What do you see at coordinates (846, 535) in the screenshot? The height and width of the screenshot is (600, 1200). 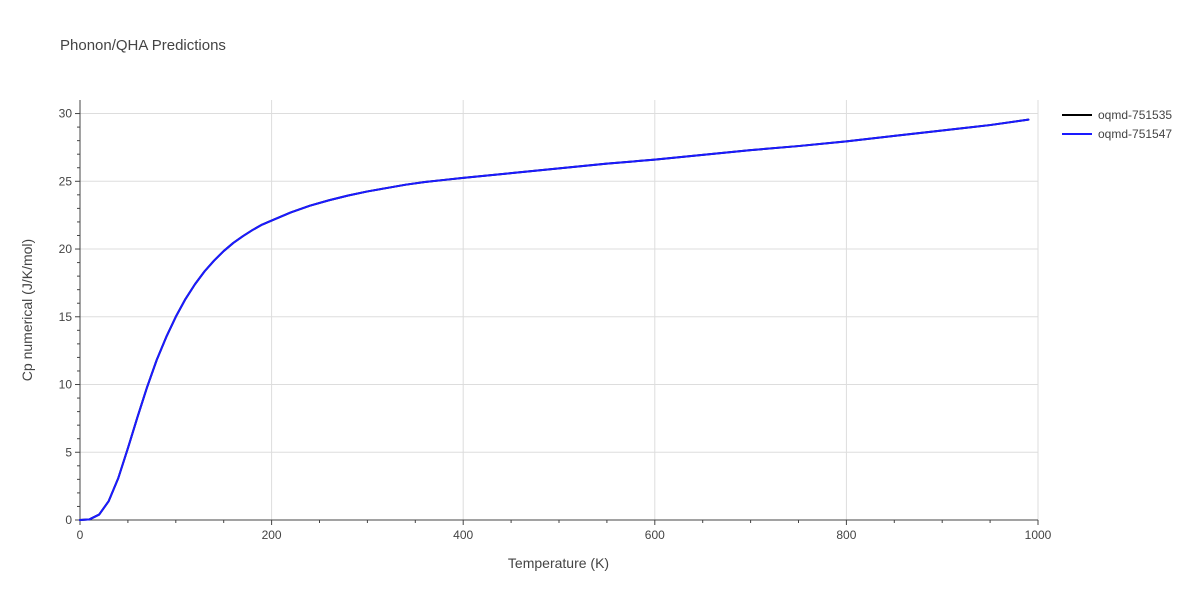 I see `x-tick-label: 800` at bounding box center [846, 535].